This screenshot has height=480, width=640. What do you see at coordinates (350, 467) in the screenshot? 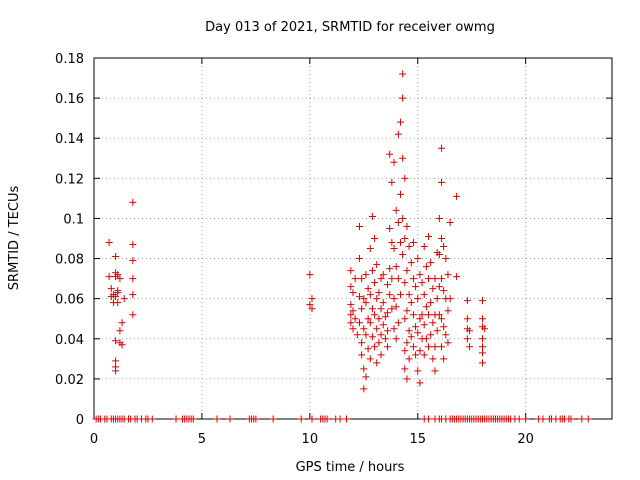
I see `x-axis-label: GPS time / hours` at bounding box center [350, 467].